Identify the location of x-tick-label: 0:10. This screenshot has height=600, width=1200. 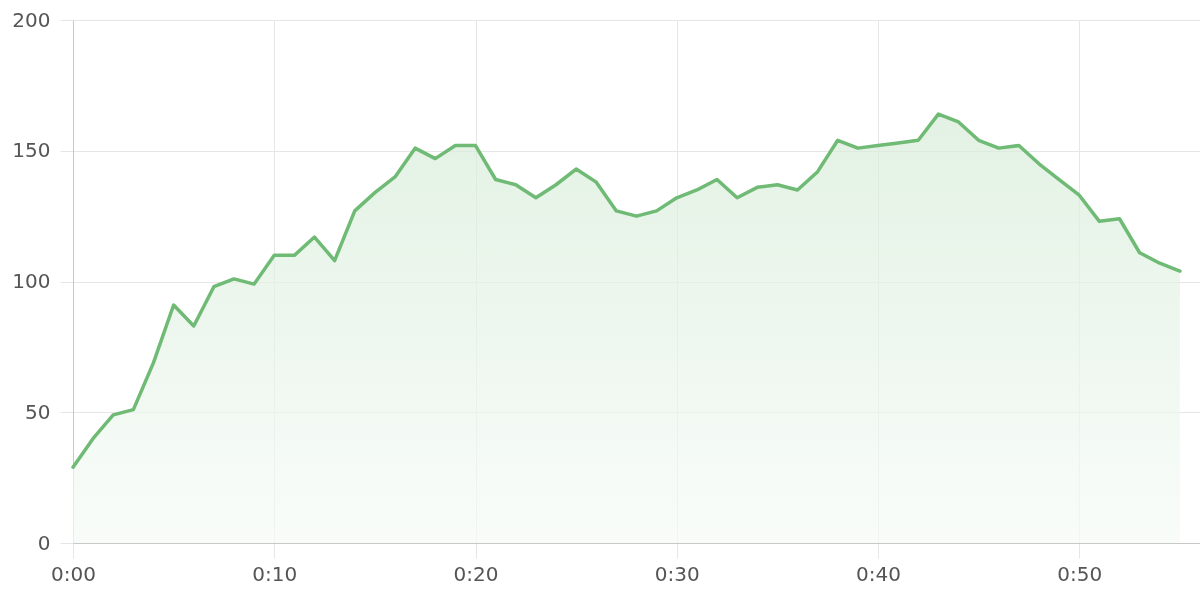
(275, 573).